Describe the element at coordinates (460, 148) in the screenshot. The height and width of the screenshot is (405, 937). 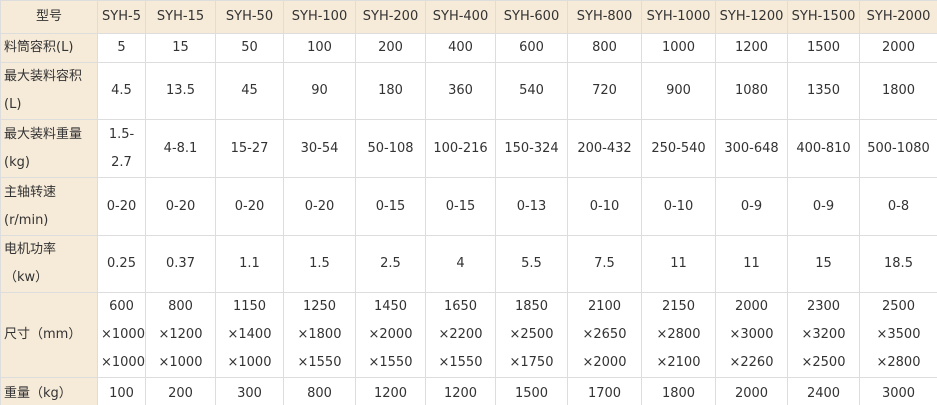
I see `cell: 100-216` at that location.